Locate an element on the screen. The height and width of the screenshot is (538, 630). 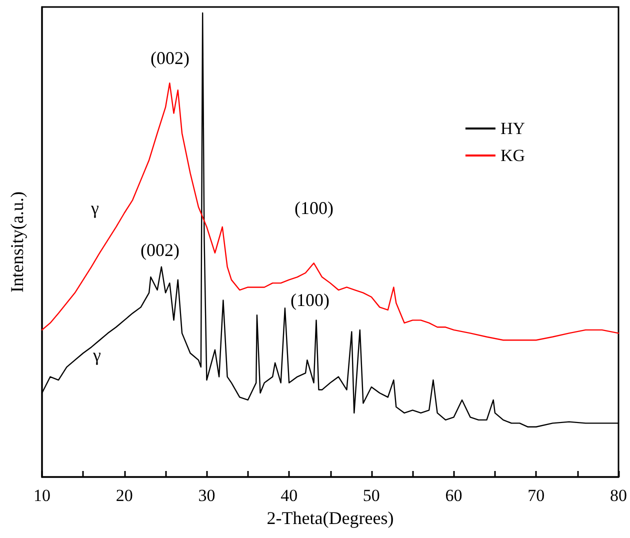
x-tick-label: 30 is located at coordinates (207, 495).